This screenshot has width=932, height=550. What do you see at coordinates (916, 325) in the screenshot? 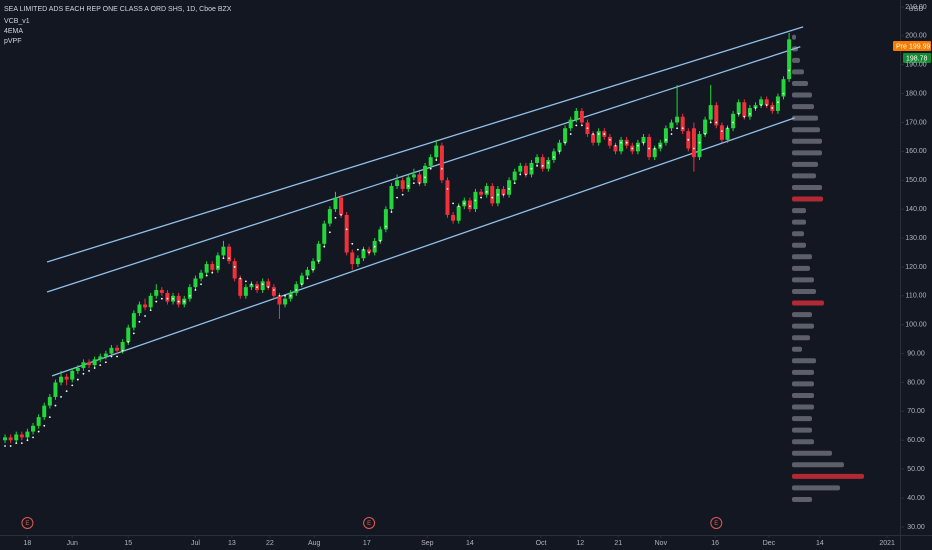
I see `y-tick-label: 100.00` at bounding box center [916, 325].